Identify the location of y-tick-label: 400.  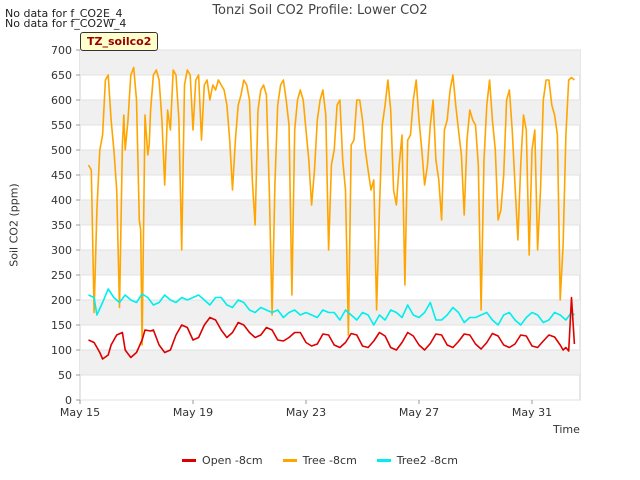
(61, 200).